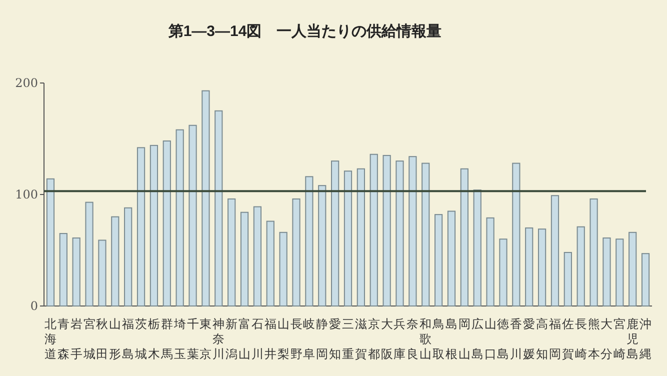 The width and height of the screenshot is (667, 376). I want to click on category-label: 長崎, so click(580, 339).